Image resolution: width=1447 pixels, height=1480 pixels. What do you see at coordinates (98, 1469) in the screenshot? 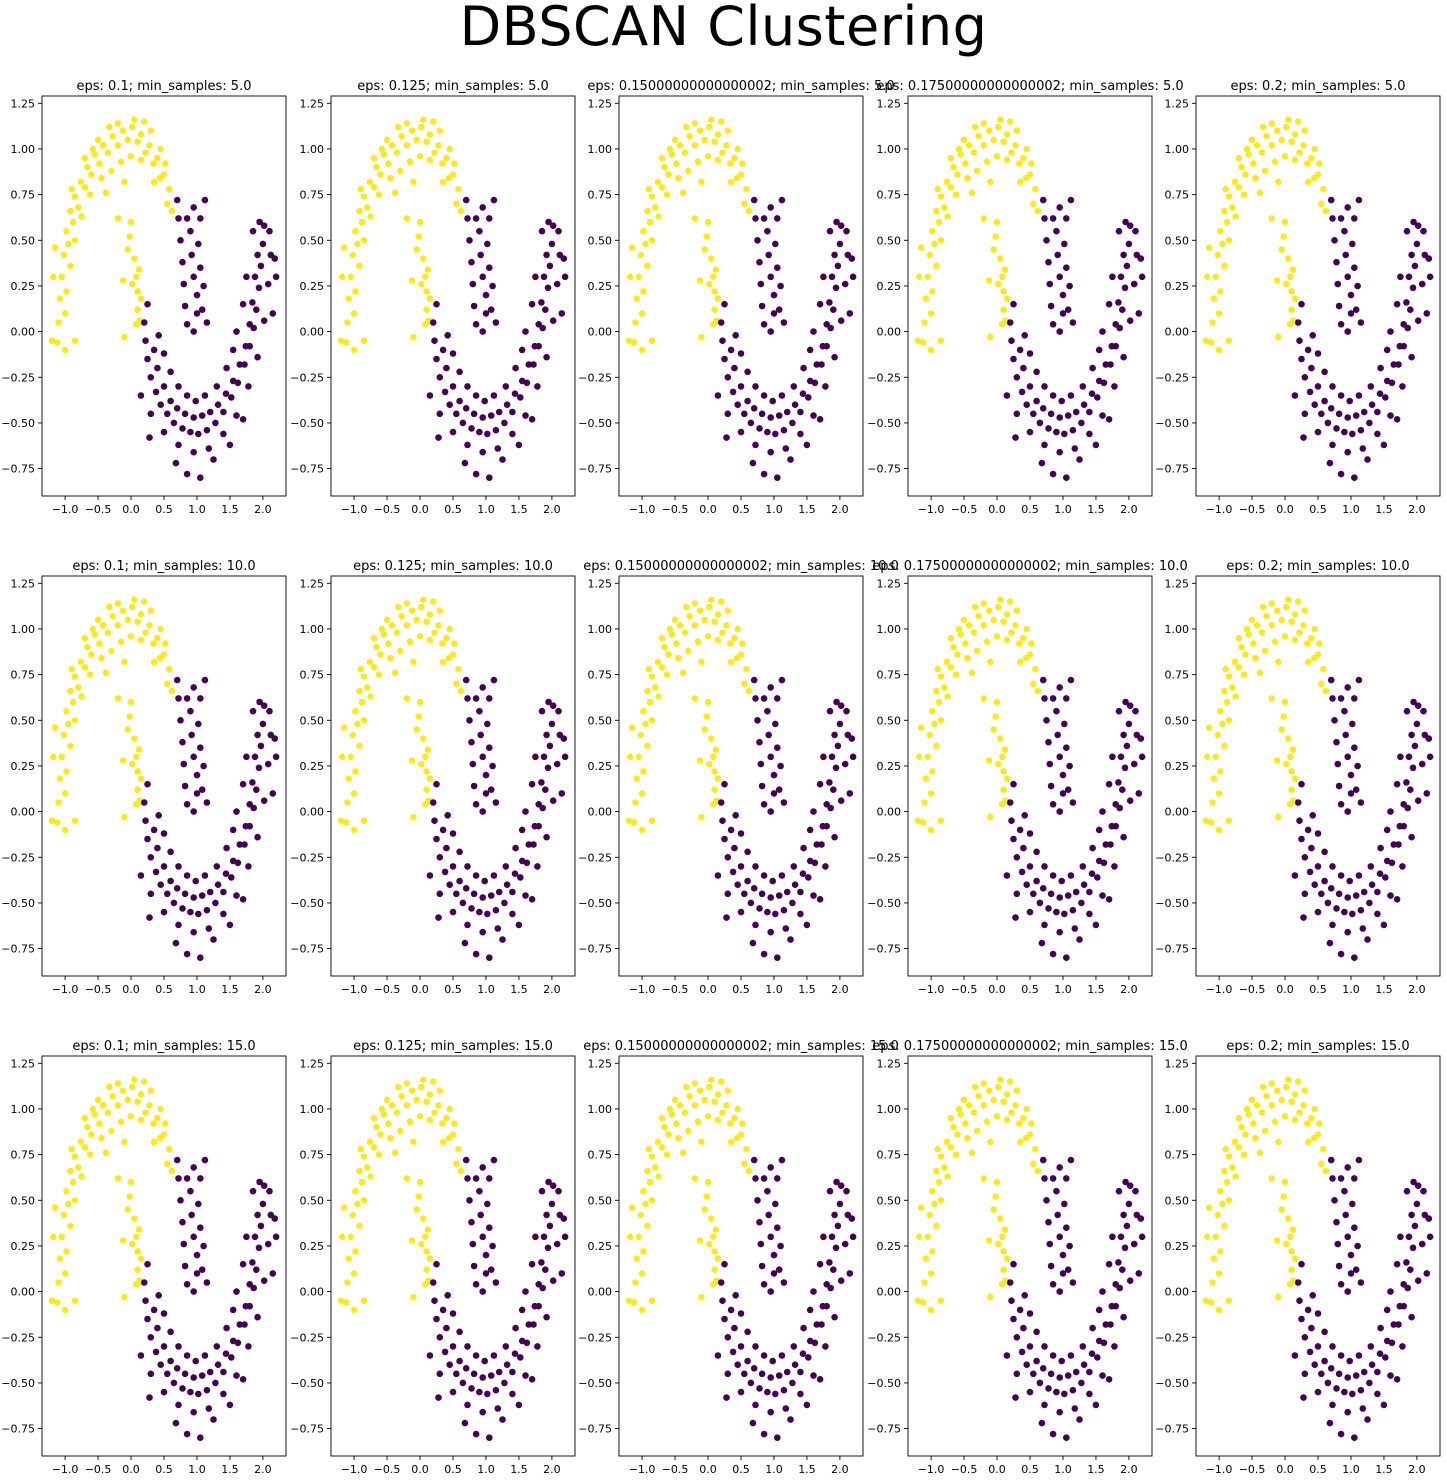
I see `x-tick-label: −0.5` at bounding box center [98, 1469].